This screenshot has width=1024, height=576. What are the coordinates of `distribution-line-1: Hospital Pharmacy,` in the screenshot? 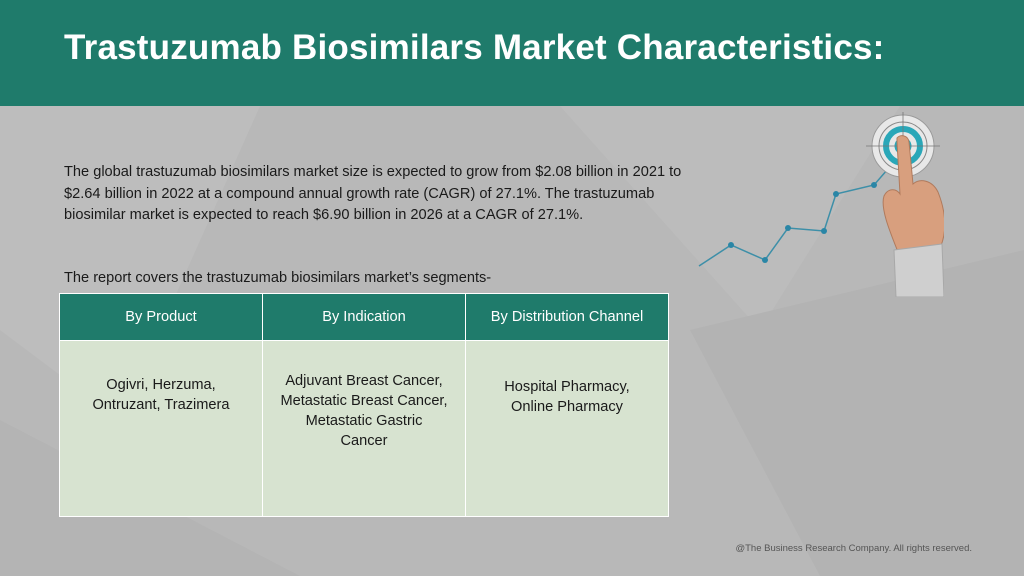 It's located at (567, 387).